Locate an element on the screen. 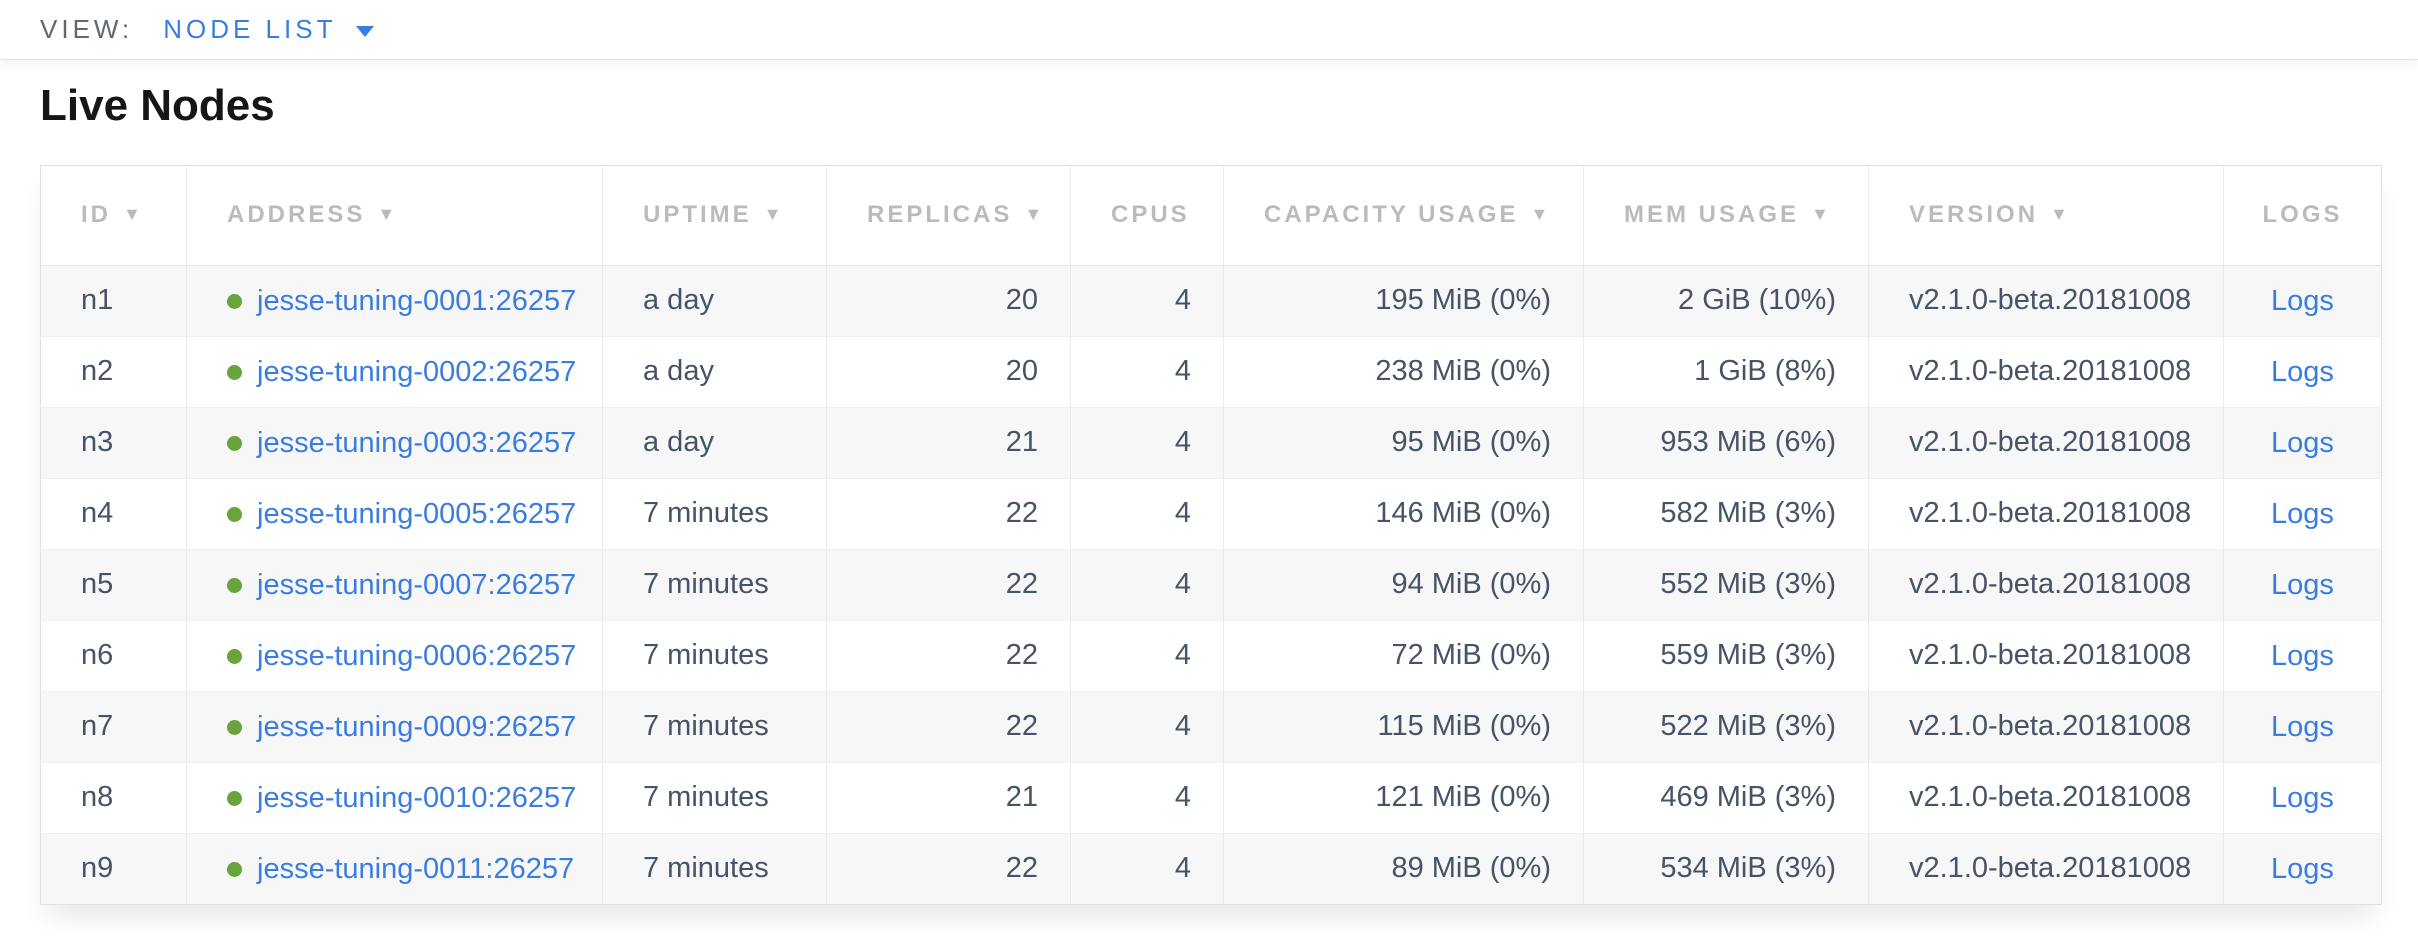 This screenshot has height=946, width=2418. node-capacity-usage-cell: 115 MiB (0%) is located at coordinates (1403, 726).